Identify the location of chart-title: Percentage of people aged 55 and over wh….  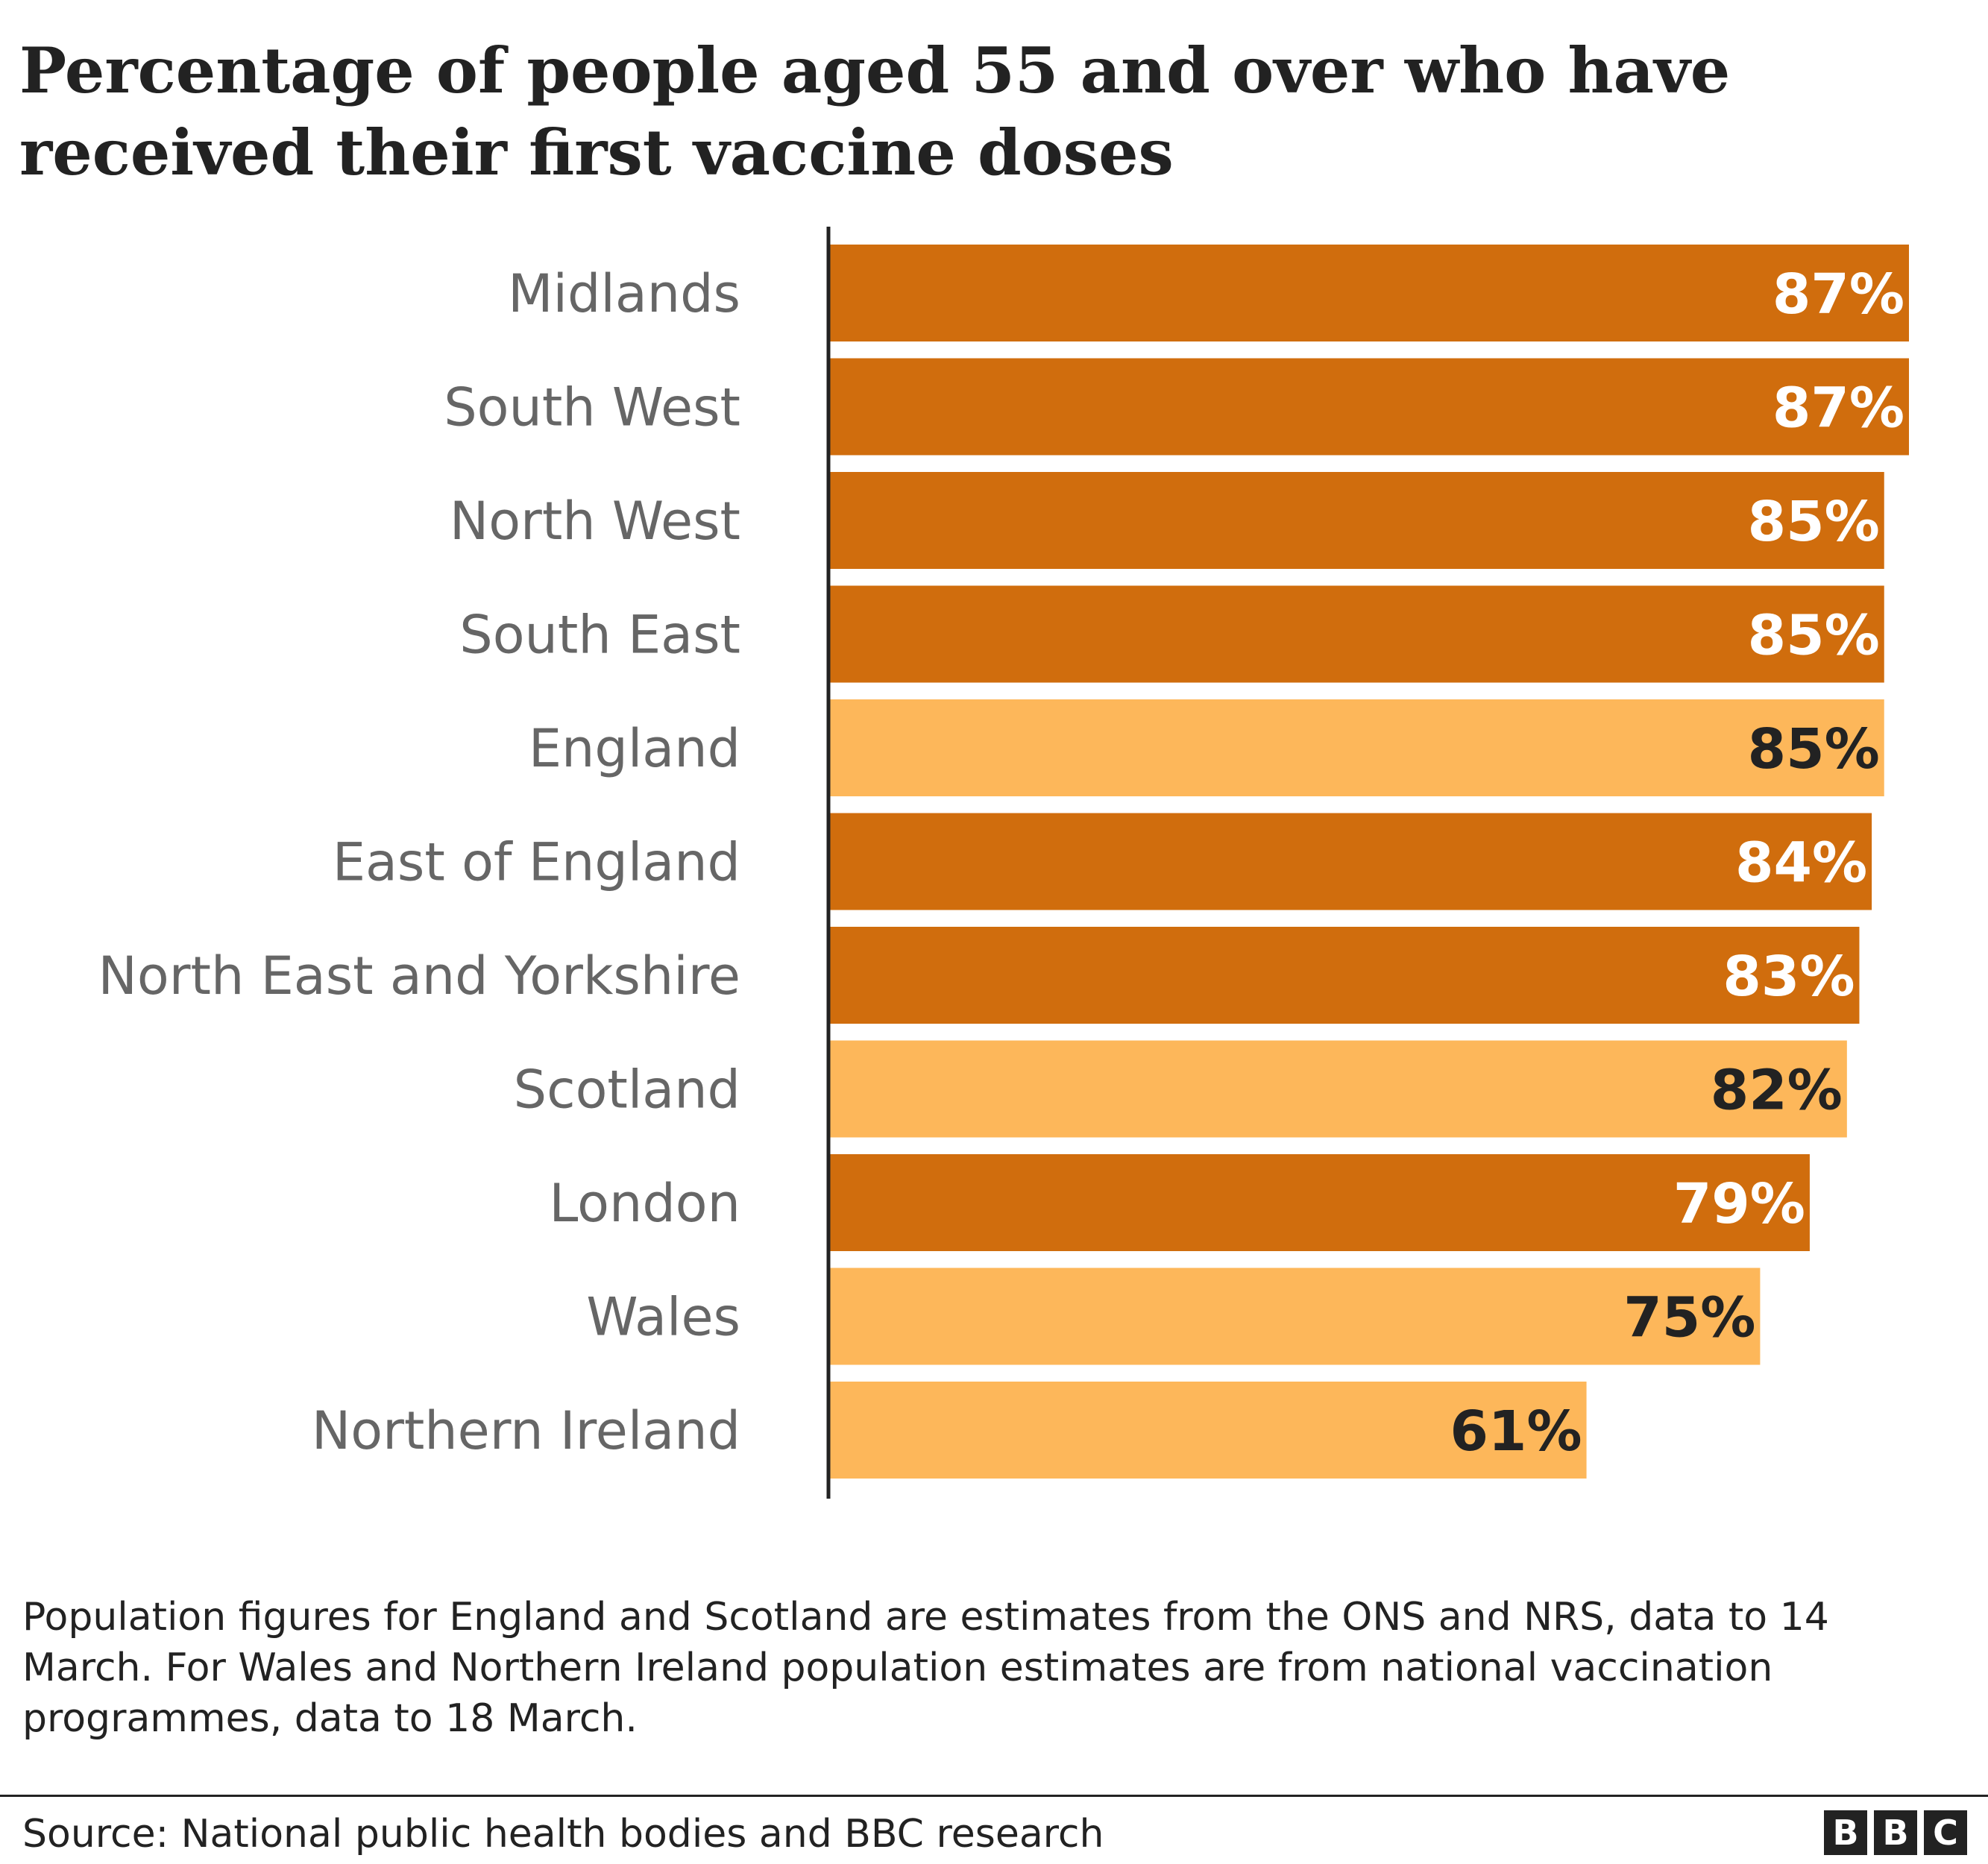
(875, 111).